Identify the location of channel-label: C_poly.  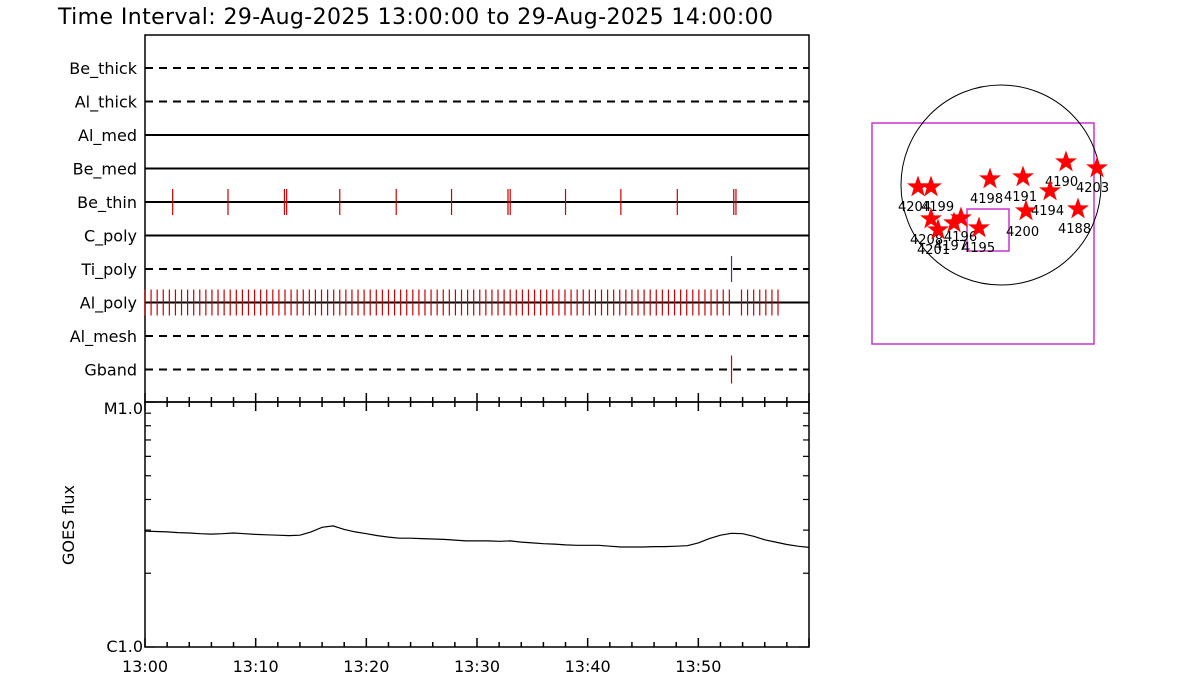
(110, 237).